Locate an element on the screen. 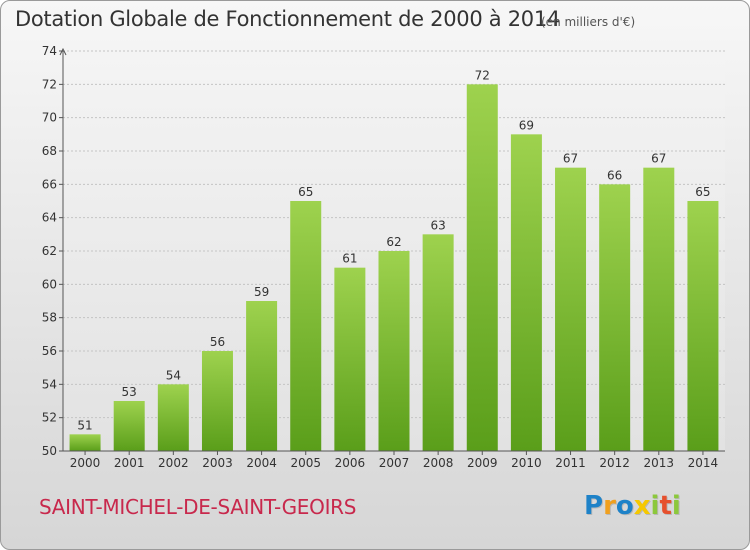 This screenshot has height=550, width=750. x-tick-label-2002: 2002 is located at coordinates (173, 463).